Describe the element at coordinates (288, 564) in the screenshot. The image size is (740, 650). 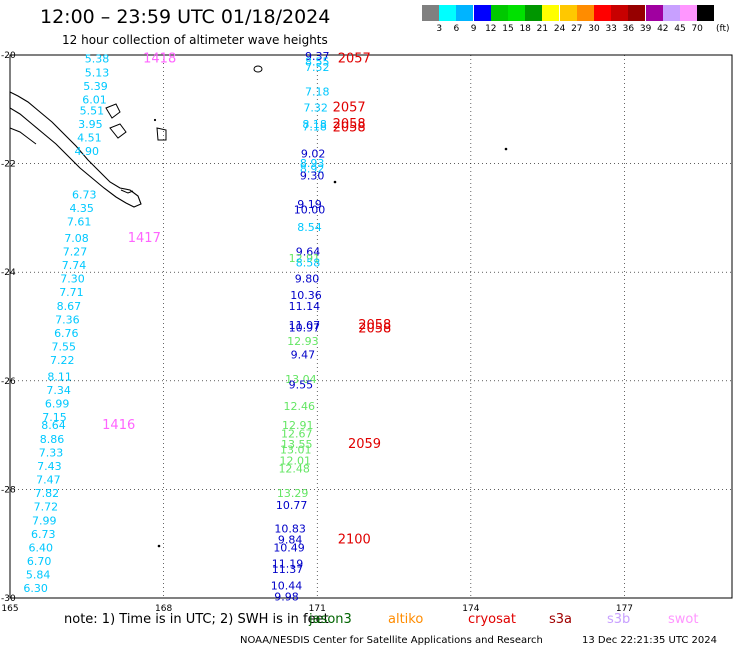
I see `wave-height-label: 11.19` at that location.